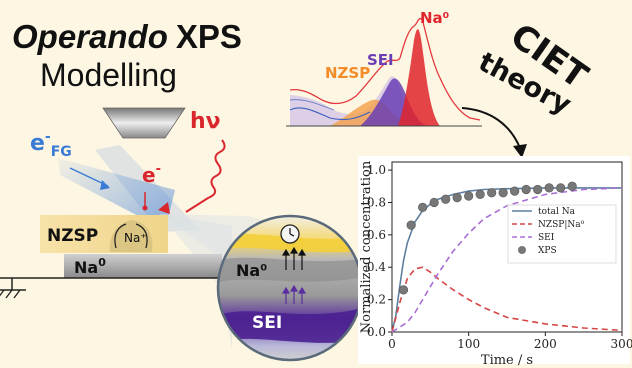 This screenshot has width=632, height=368. What do you see at coordinates (547, 251) in the screenshot?
I see `legend-label: XPS` at bounding box center [547, 251].